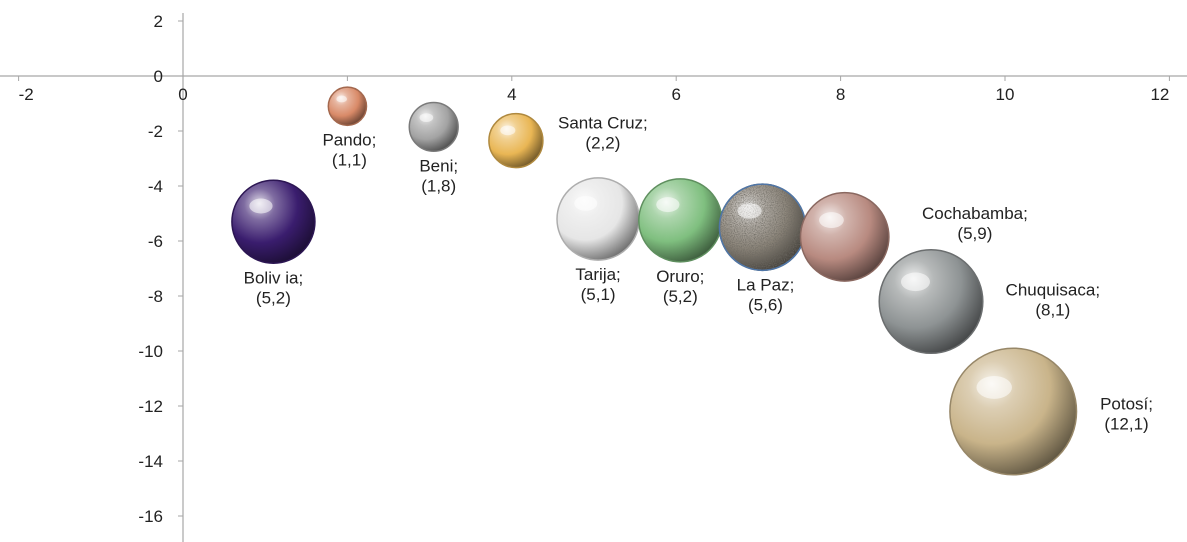 The image size is (1187, 542). Describe the element at coordinates (602, 143) in the screenshot. I see `data-label-value: (2,2)` at that location.